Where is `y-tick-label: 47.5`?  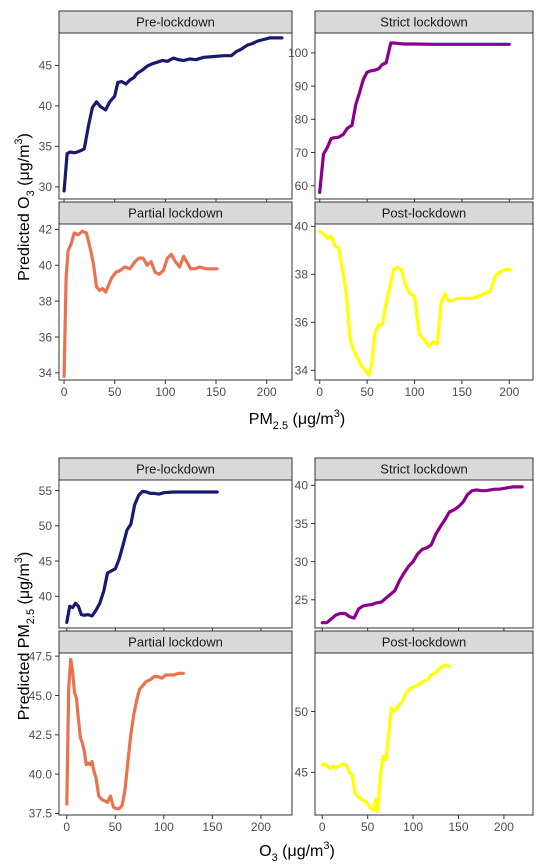
y-tick-label: 47.5 is located at coordinates (41, 656).